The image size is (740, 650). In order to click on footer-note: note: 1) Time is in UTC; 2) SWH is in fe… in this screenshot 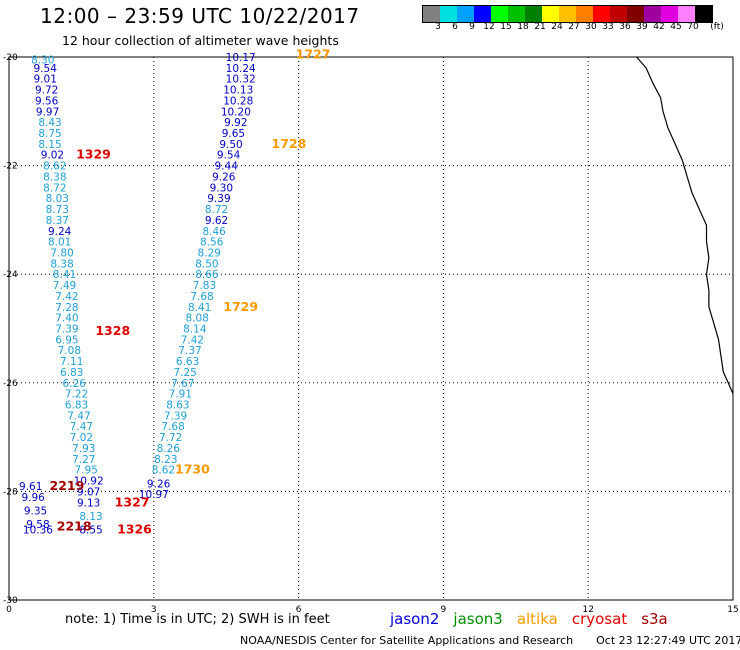, I will do `click(197, 619)`.